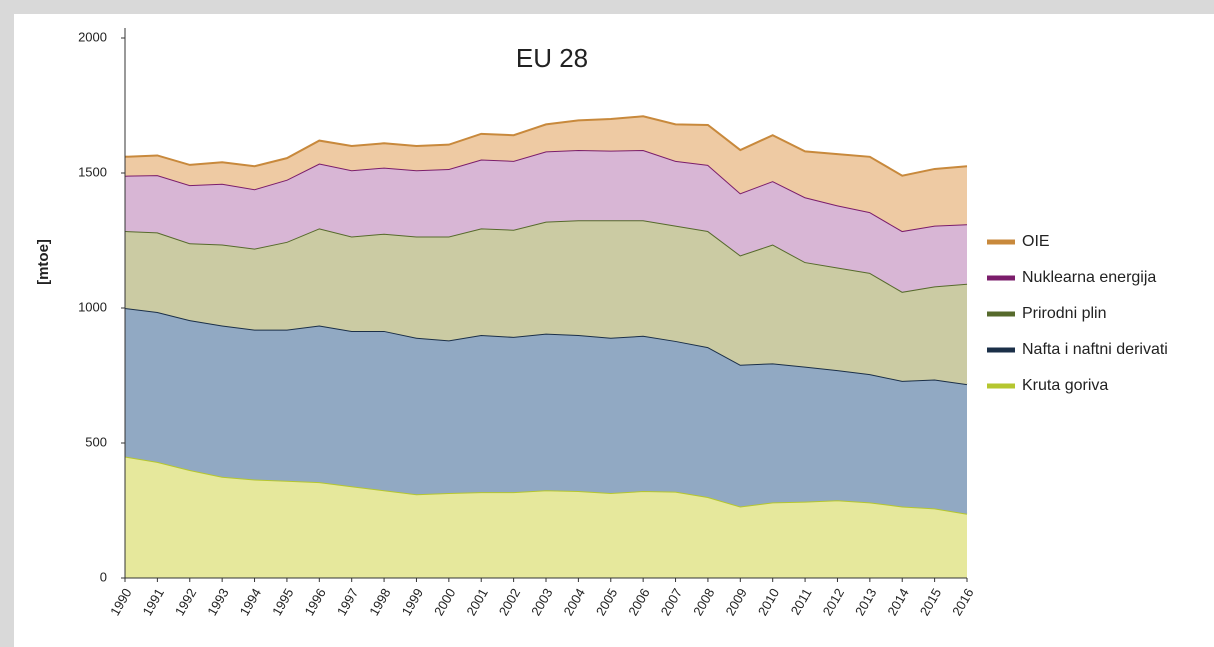 Image resolution: width=1214 pixels, height=647 pixels. I want to click on x-tick-label: 1992, so click(185, 602).